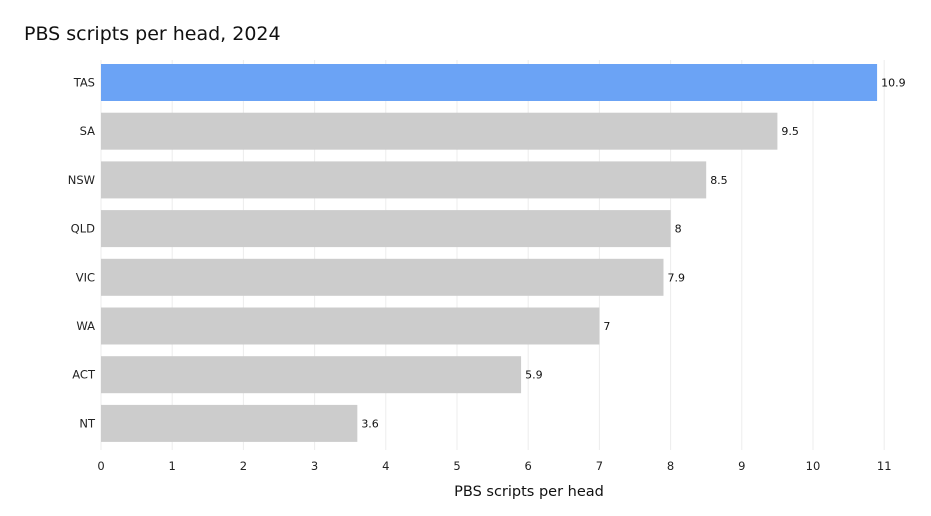 The width and height of the screenshot is (931, 516). I want to click on bar-act, so click(311, 375).